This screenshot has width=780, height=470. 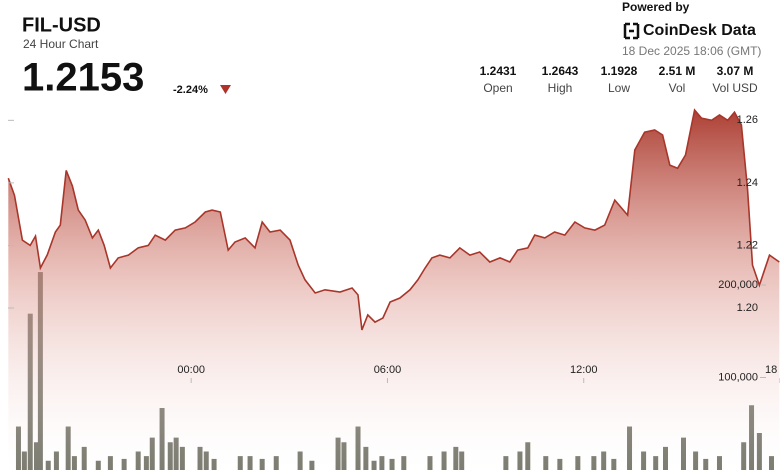 I want to click on y2-tick-label: 200,000, so click(x=738, y=285).